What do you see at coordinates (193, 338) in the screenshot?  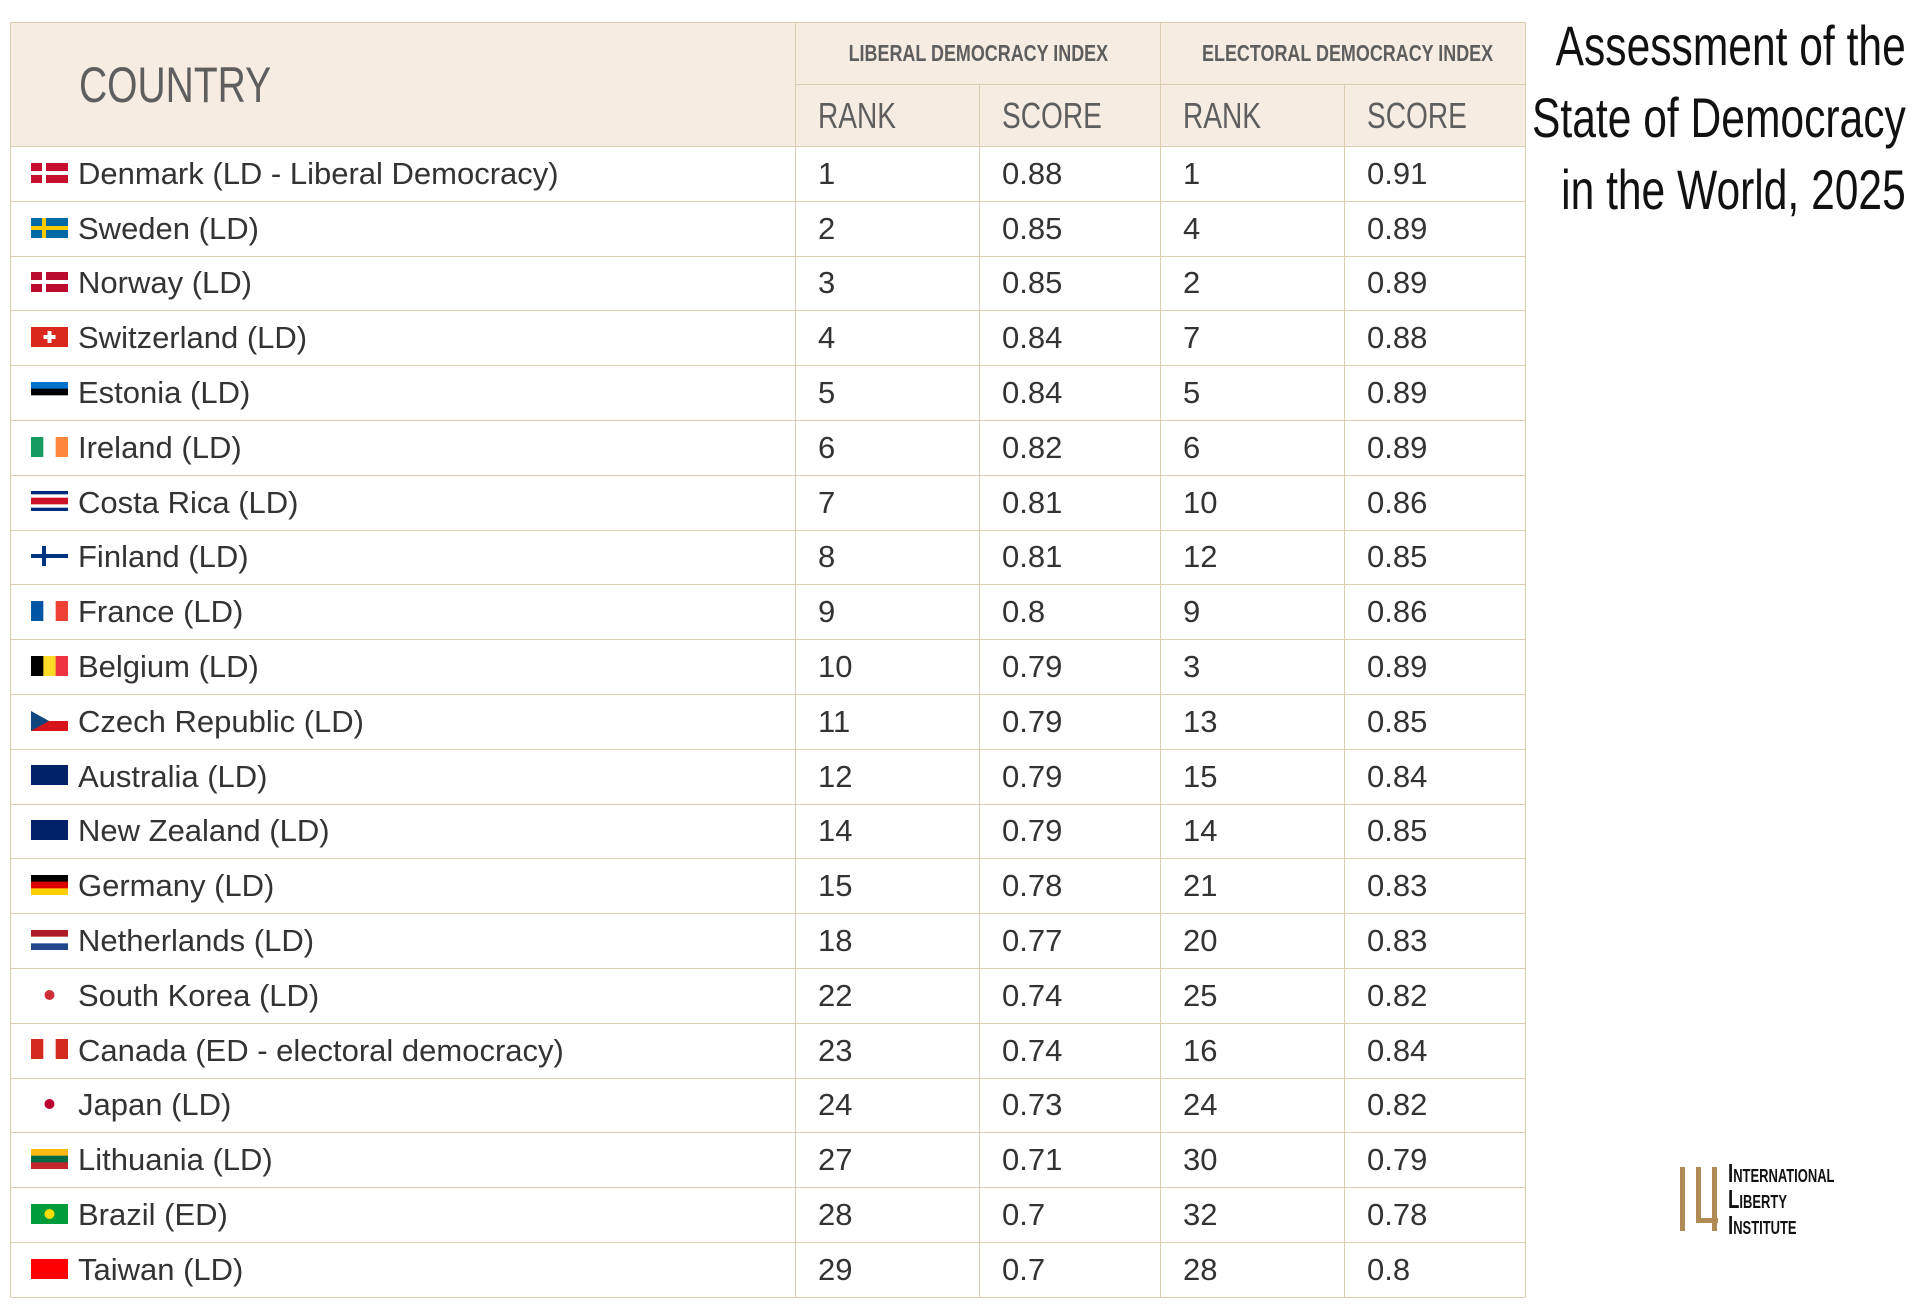 I see `country-name: Switzerland (LD)` at bounding box center [193, 338].